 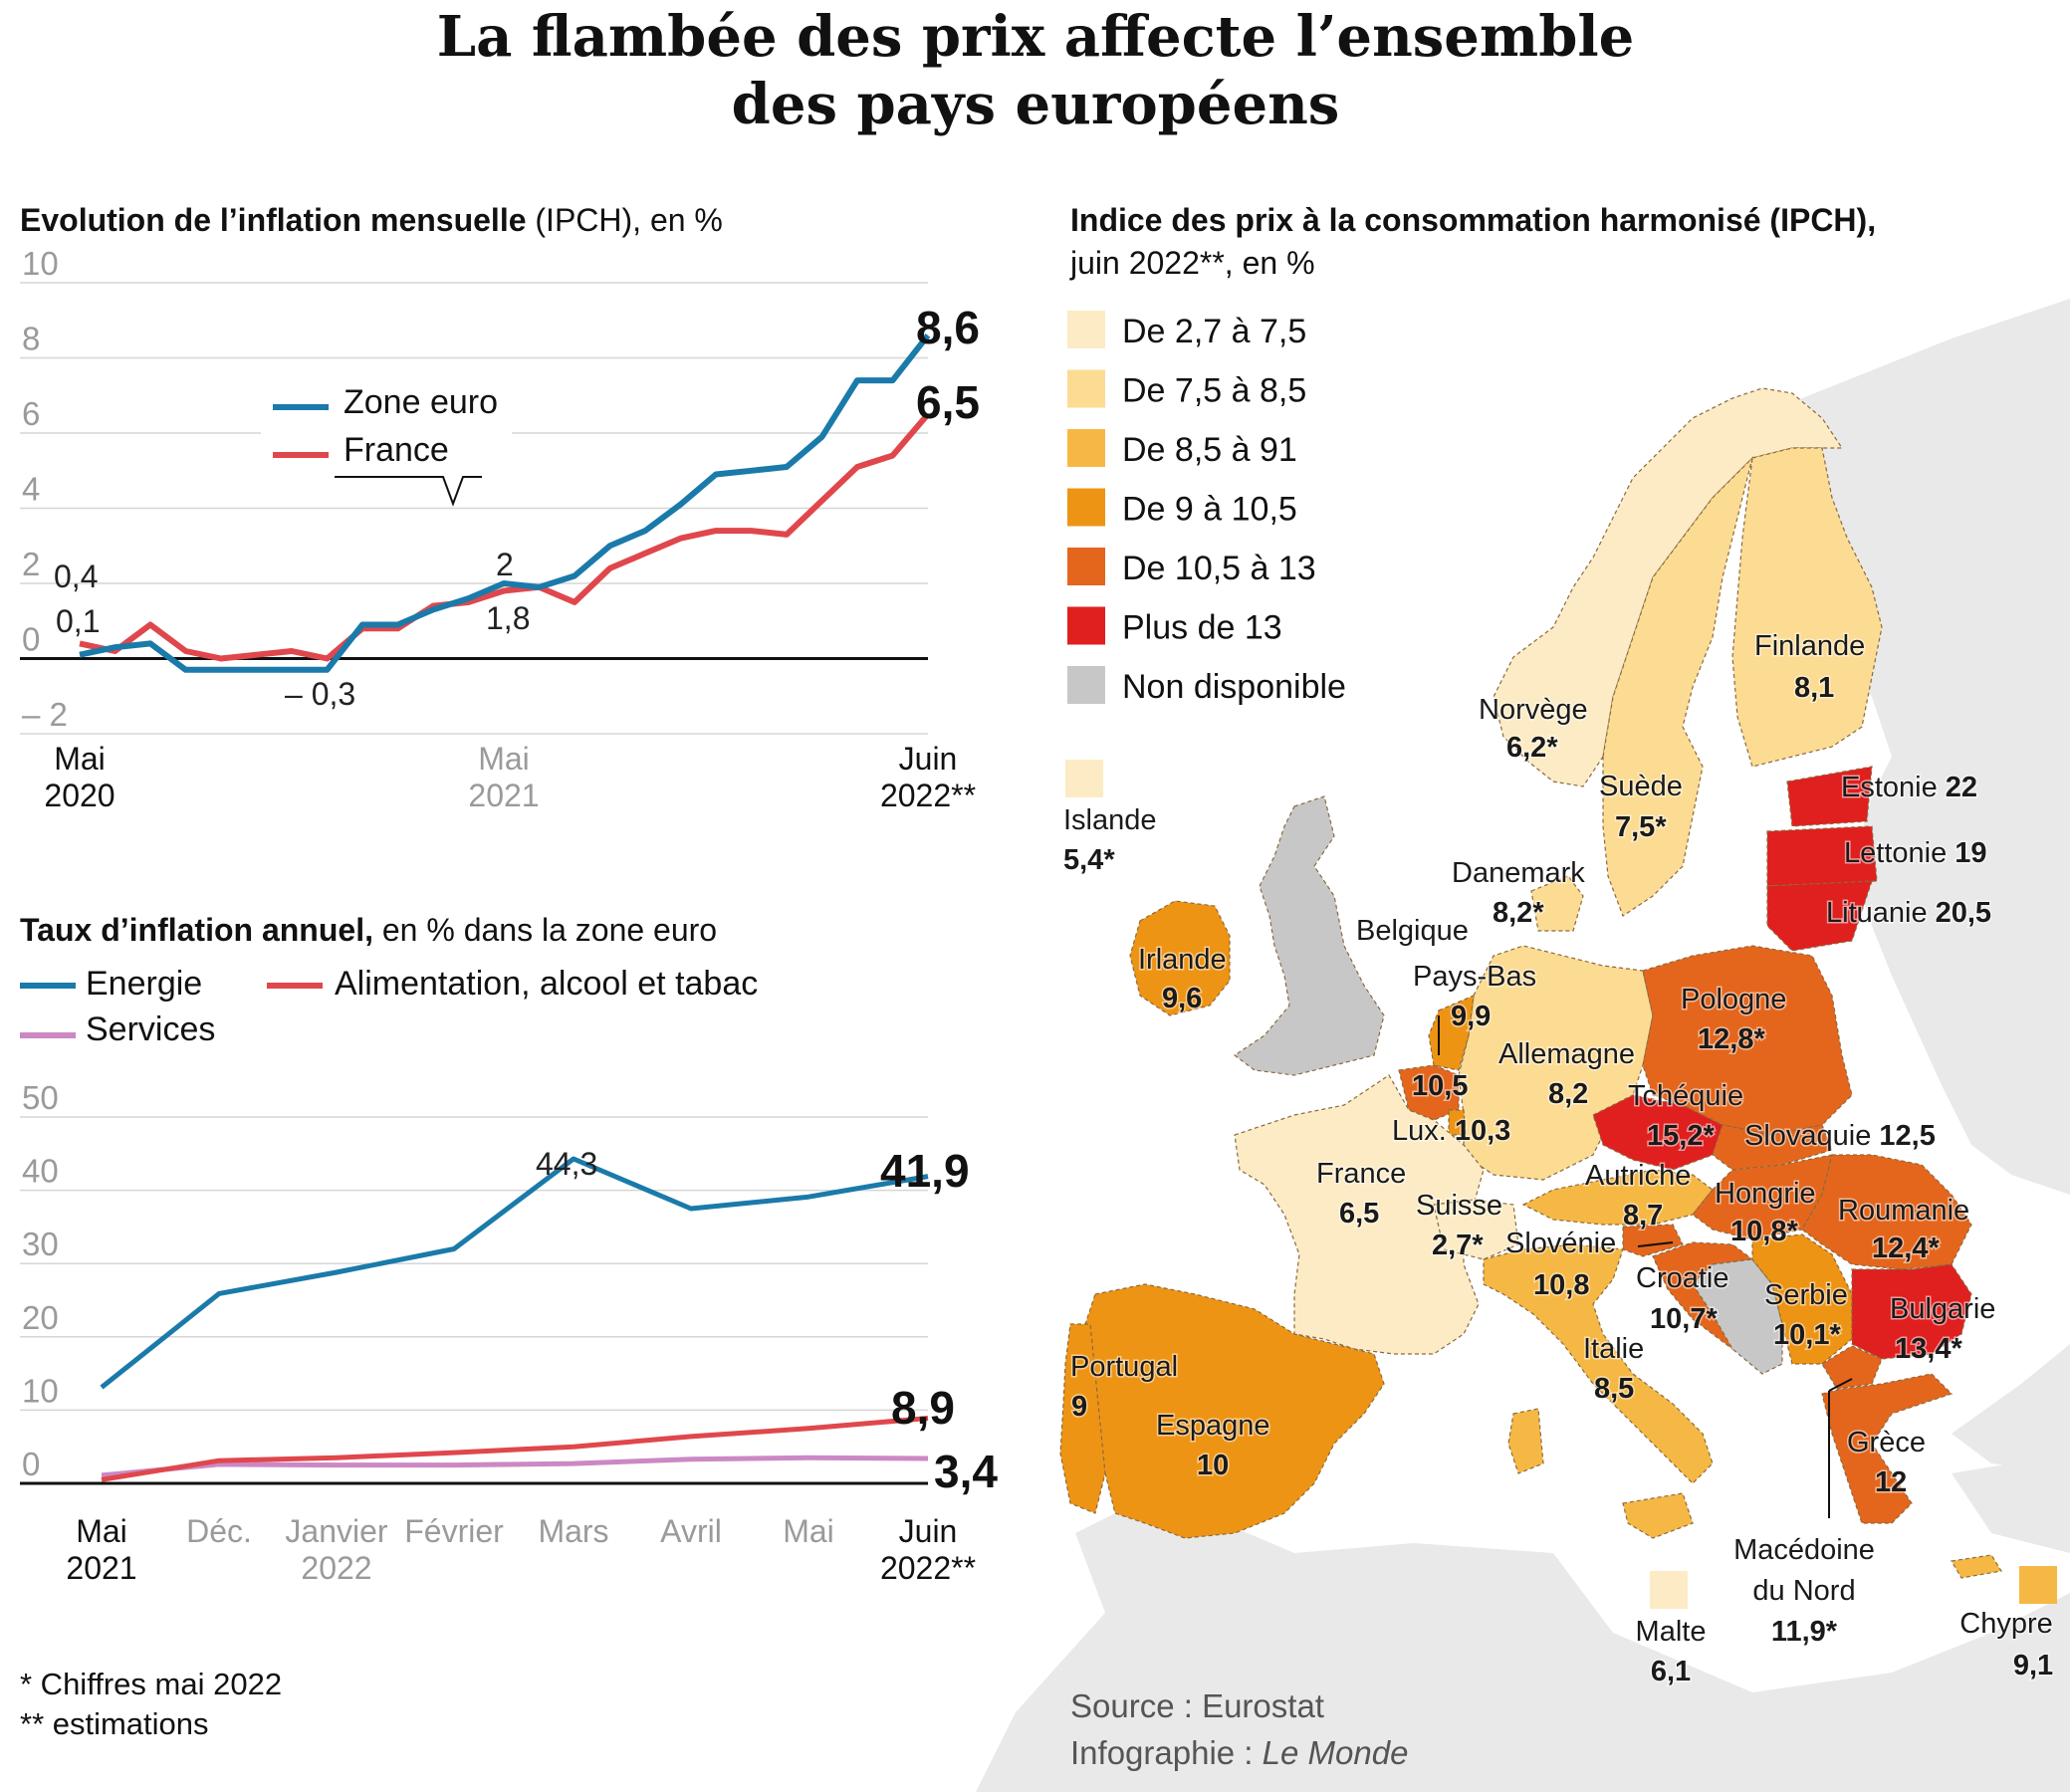 I want to click on map-subtitle: juin 2022**, en %, so click(x=1192, y=263).